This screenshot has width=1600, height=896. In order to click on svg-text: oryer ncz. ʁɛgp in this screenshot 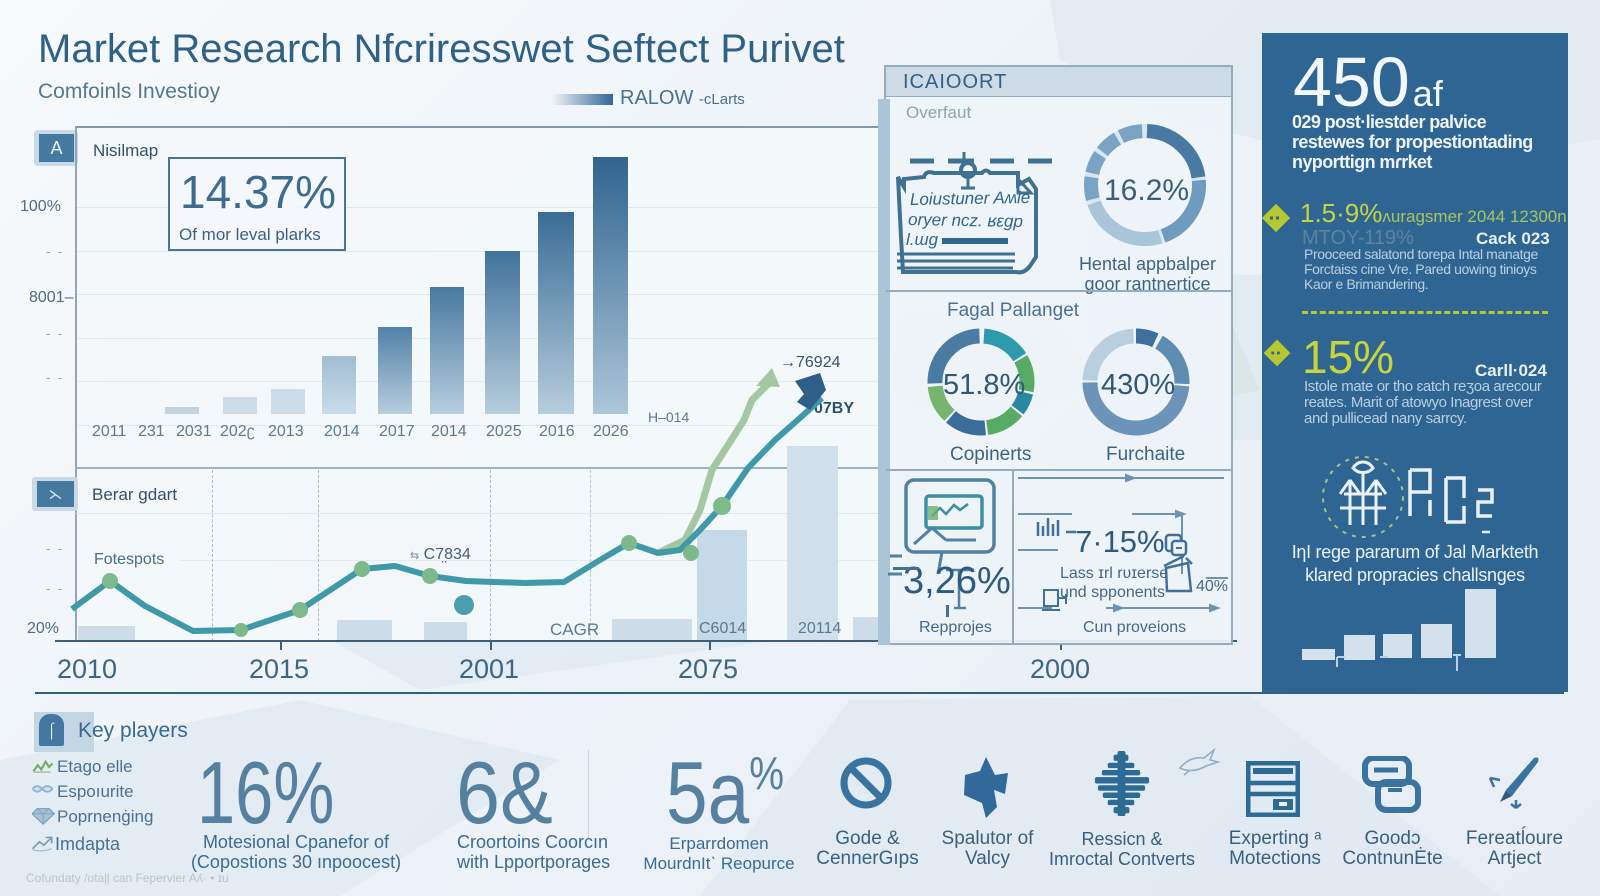, I will do `click(965, 220)`.